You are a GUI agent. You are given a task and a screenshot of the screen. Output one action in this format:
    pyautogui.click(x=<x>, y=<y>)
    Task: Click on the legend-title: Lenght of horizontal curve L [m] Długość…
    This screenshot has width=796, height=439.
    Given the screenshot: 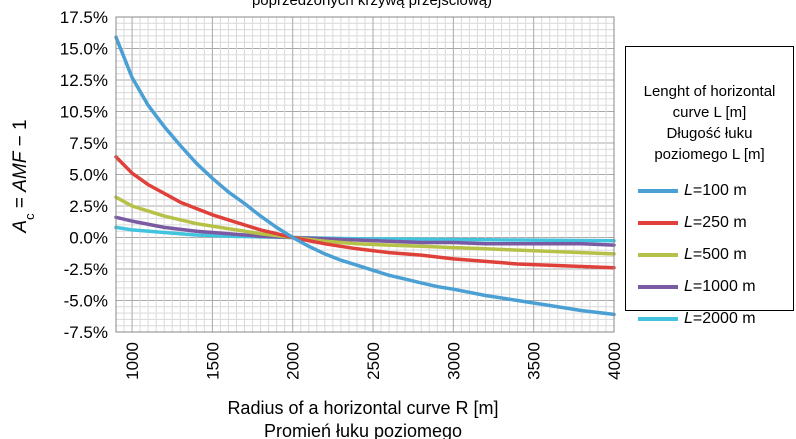 What is the action you would take?
    pyautogui.click(x=709, y=123)
    